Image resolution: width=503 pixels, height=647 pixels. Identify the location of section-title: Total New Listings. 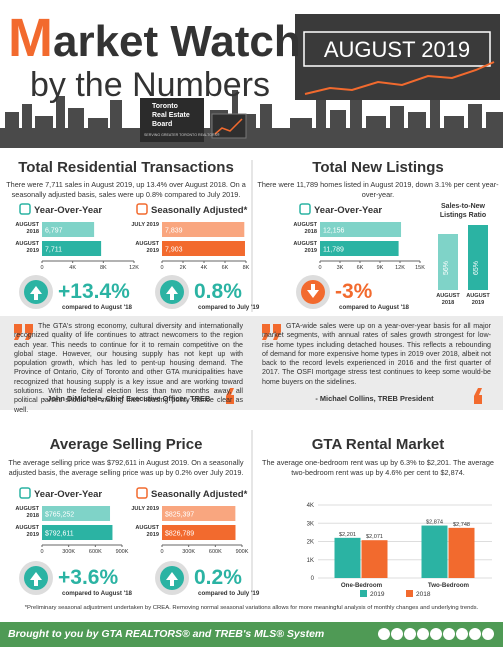
(377, 167).